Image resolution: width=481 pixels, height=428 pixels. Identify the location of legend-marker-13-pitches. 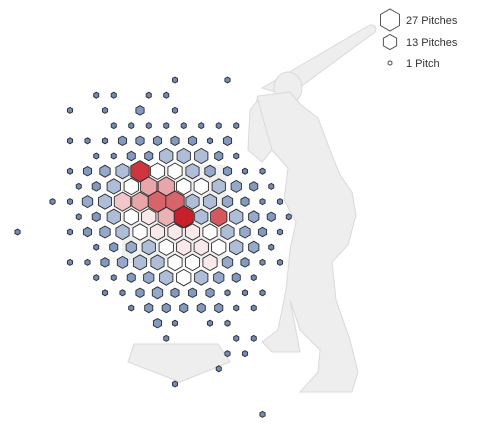
(390, 42).